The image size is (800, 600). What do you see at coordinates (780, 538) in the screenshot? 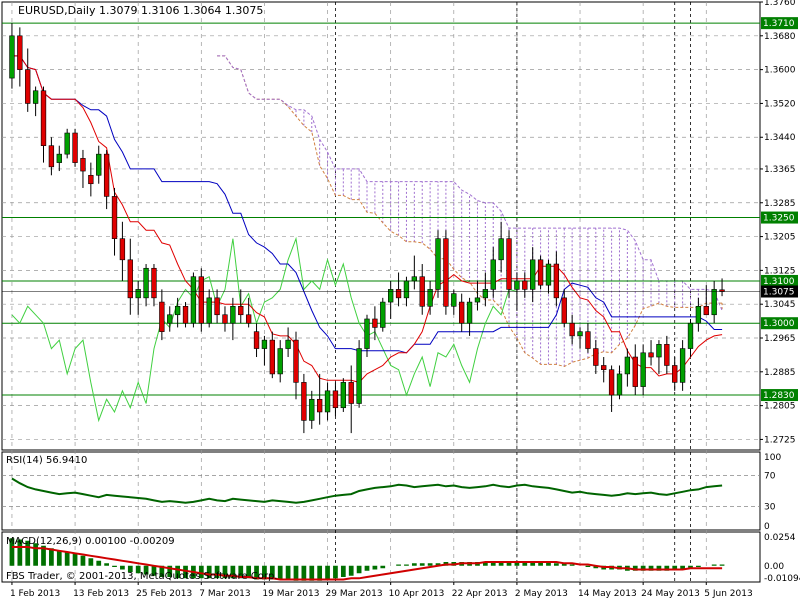
I see `macd-tick-label: 0.0254` at bounding box center [780, 538].